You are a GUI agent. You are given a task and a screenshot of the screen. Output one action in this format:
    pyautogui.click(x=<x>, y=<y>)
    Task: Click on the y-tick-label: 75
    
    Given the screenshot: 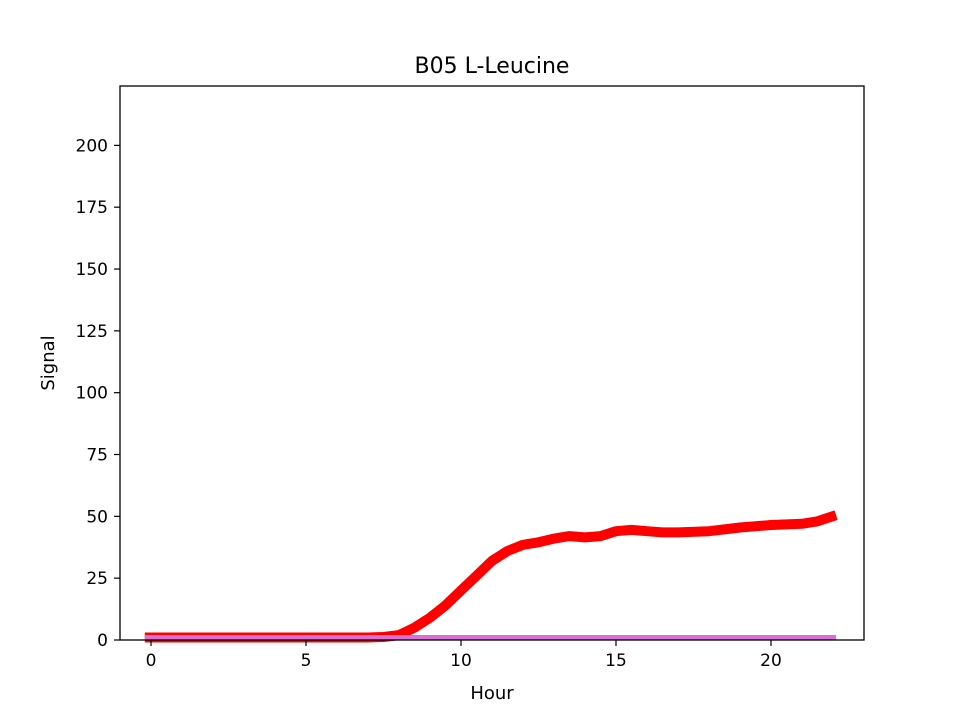 What is the action you would take?
    pyautogui.click(x=97, y=456)
    